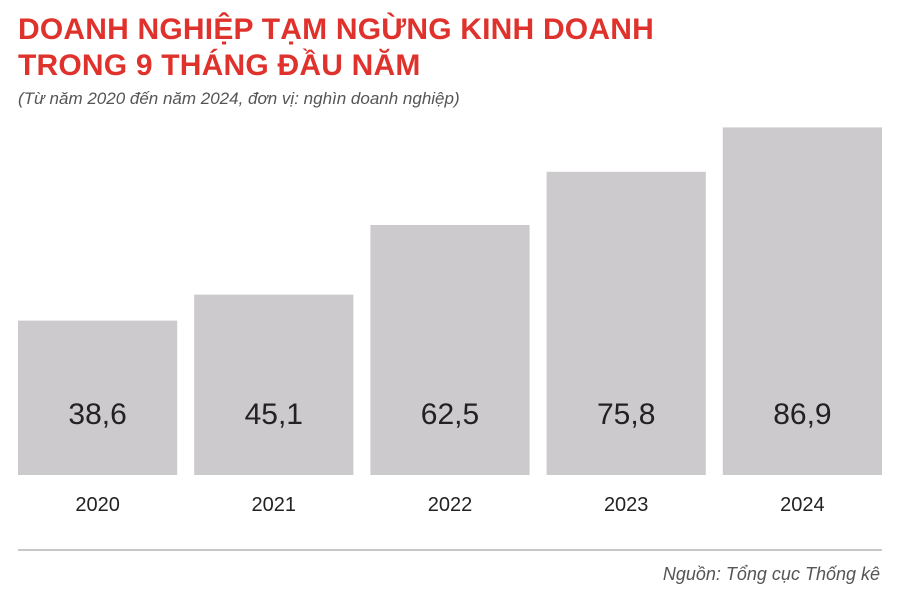 This screenshot has height=592, width=900. Describe the element at coordinates (97, 505) in the screenshot. I see `x-tick-label-2020: 2020` at that location.